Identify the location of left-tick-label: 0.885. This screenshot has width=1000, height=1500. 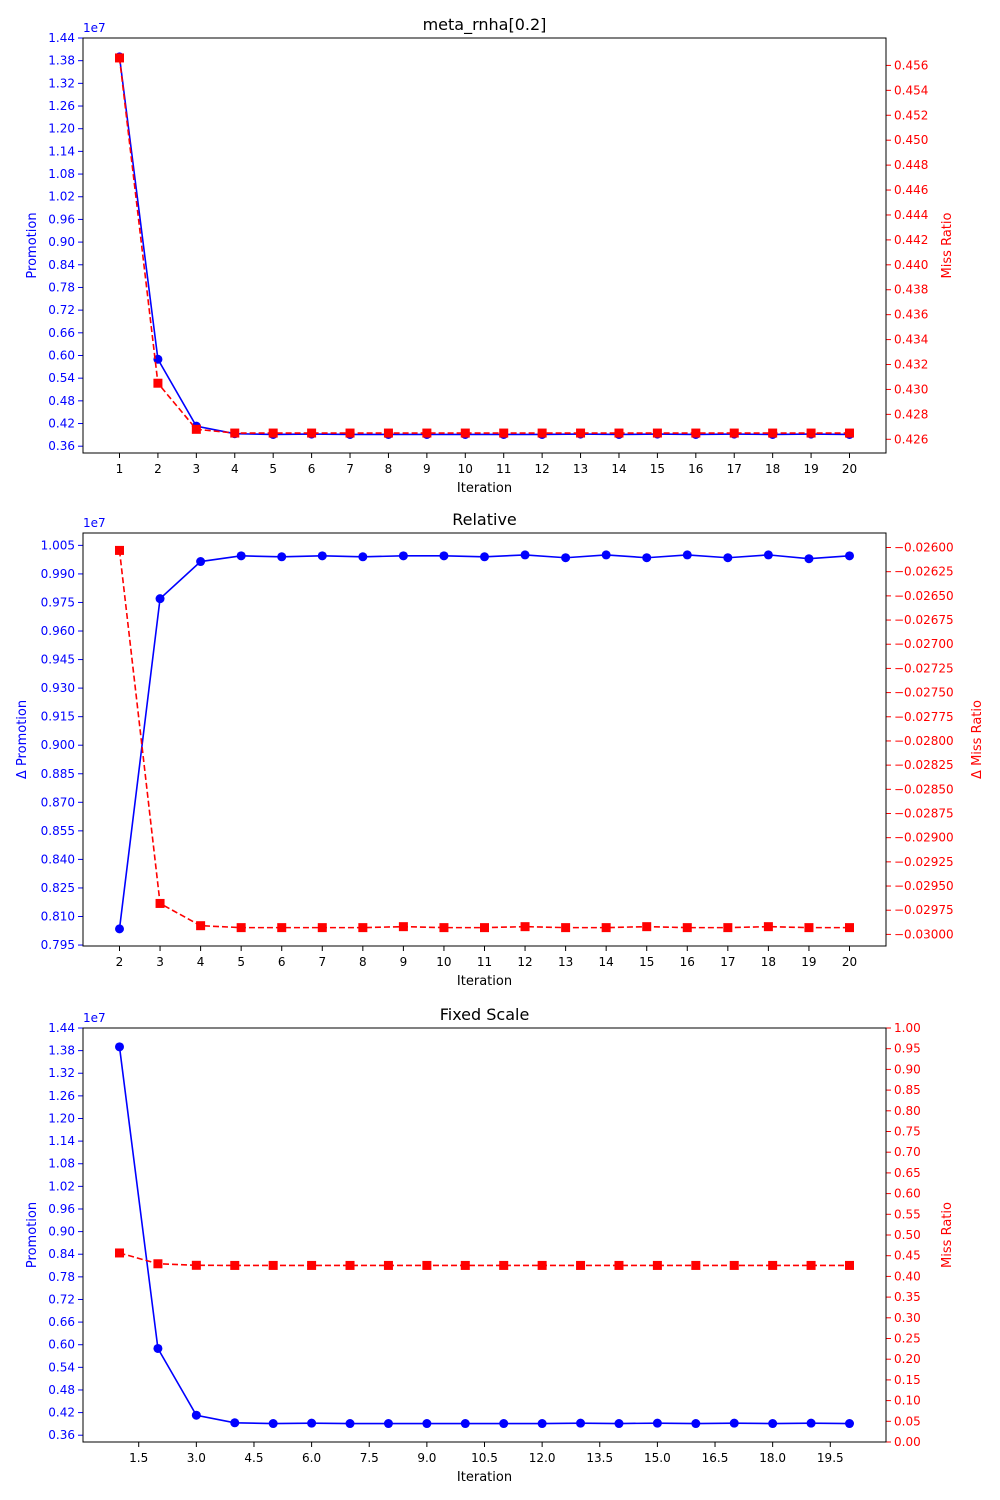
(58, 774).